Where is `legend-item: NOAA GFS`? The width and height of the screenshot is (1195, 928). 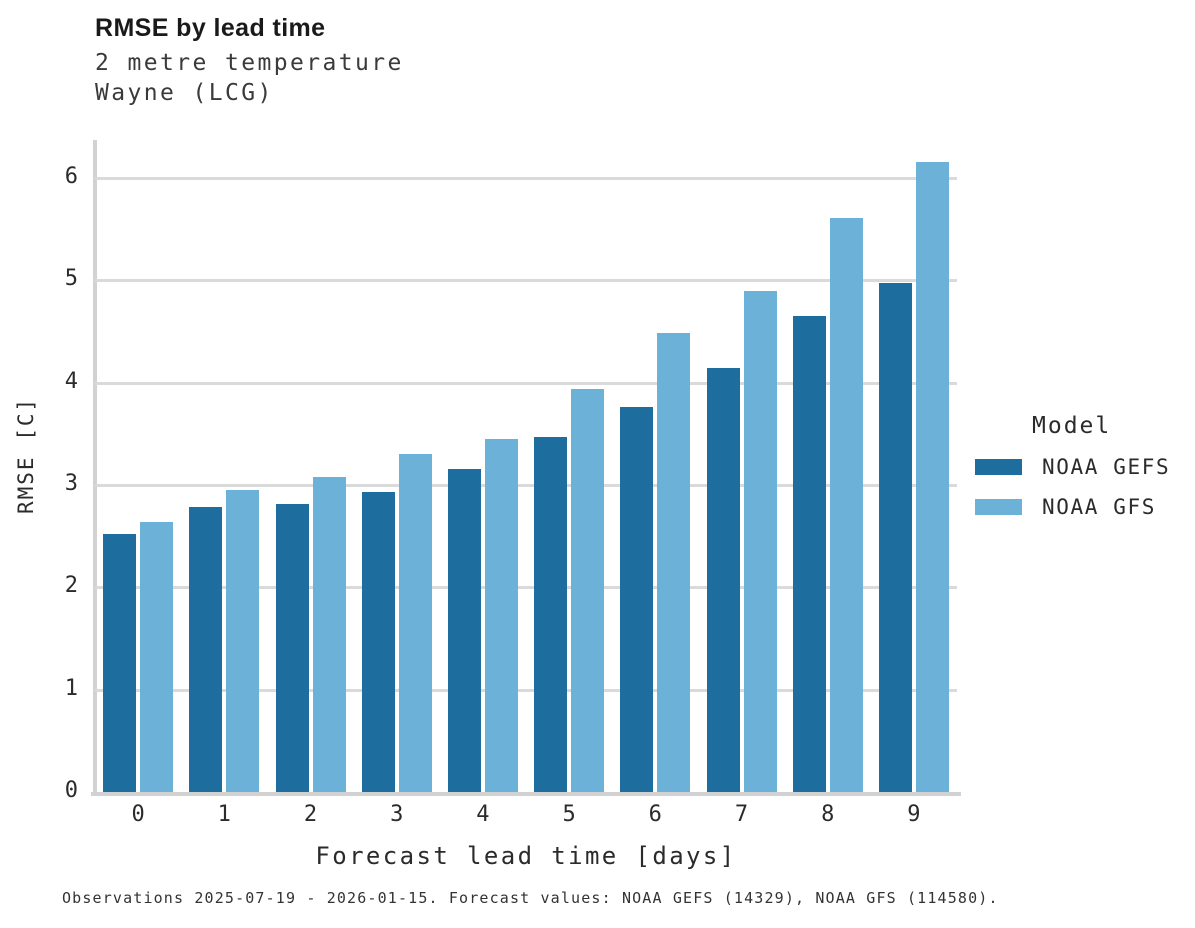 legend-item: NOAA GFS is located at coordinates (1082, 507).